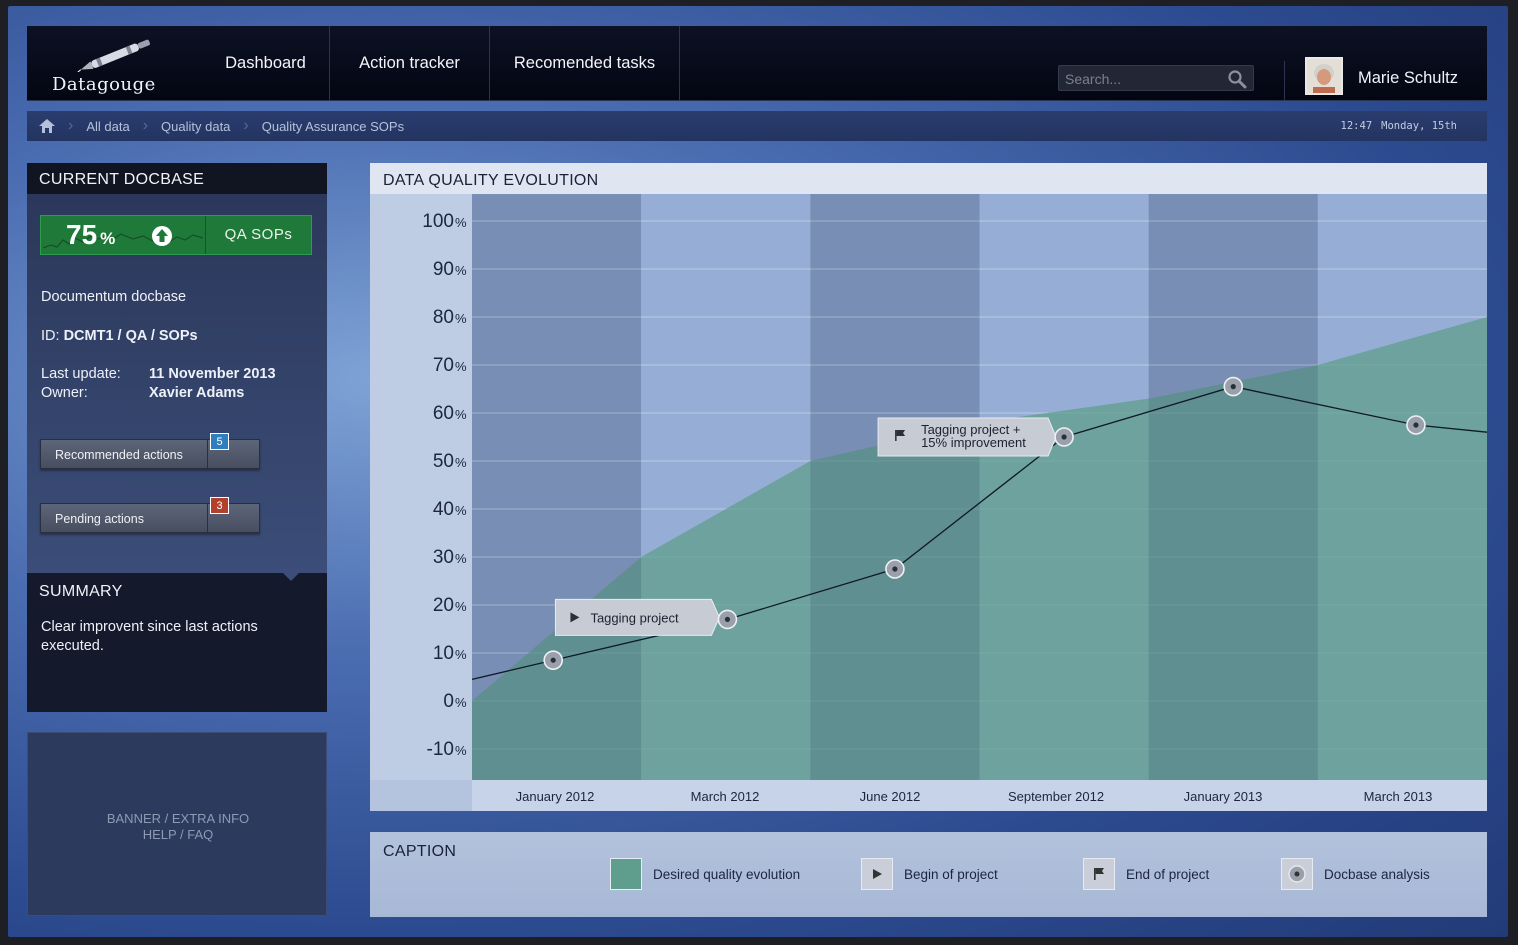 The height and width of the screenshot is (945, 1518). Describe the element at coordinates (130, 336) in the screenshot. I see `docbase-id-value: DCMT1 / QA / SOPs` at that location.